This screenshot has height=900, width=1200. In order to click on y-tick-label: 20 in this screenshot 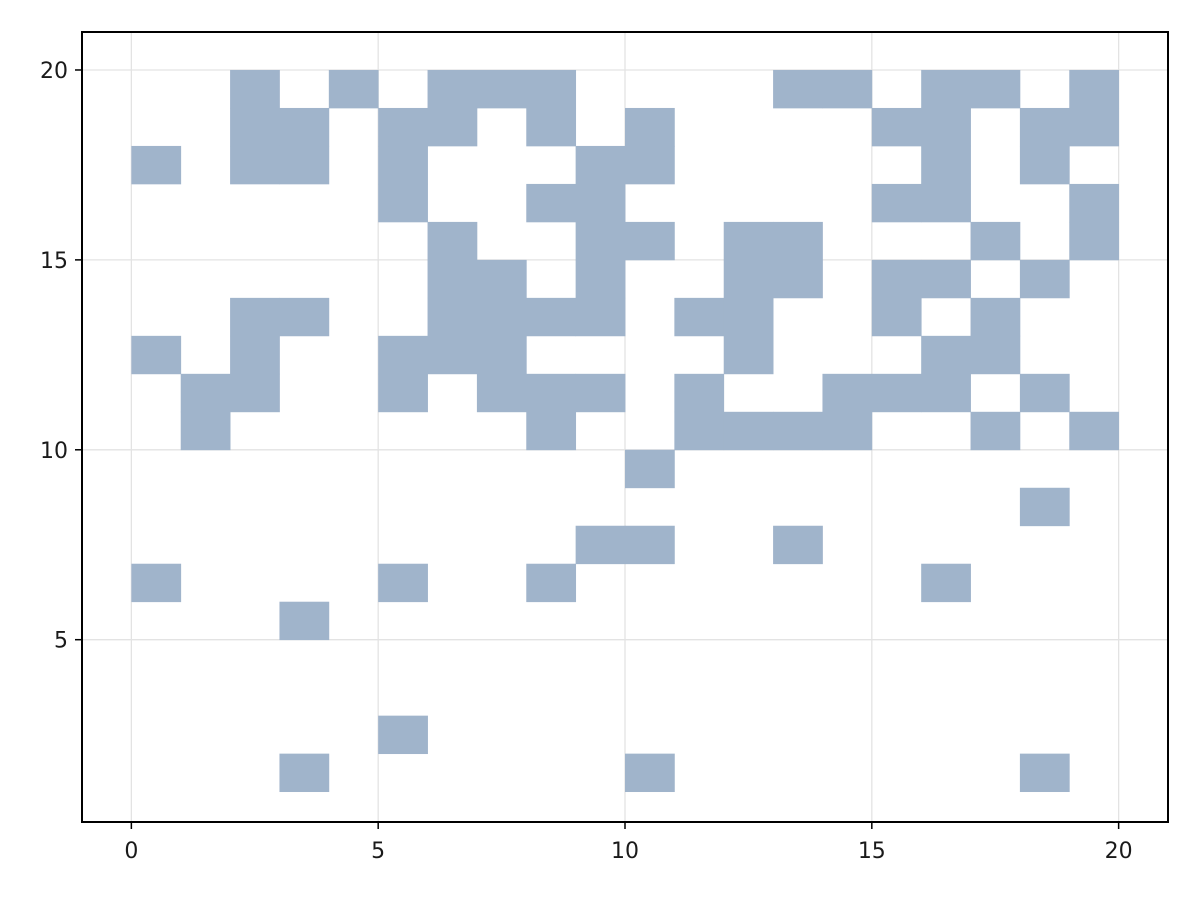, I will do `click(54, 71)`.